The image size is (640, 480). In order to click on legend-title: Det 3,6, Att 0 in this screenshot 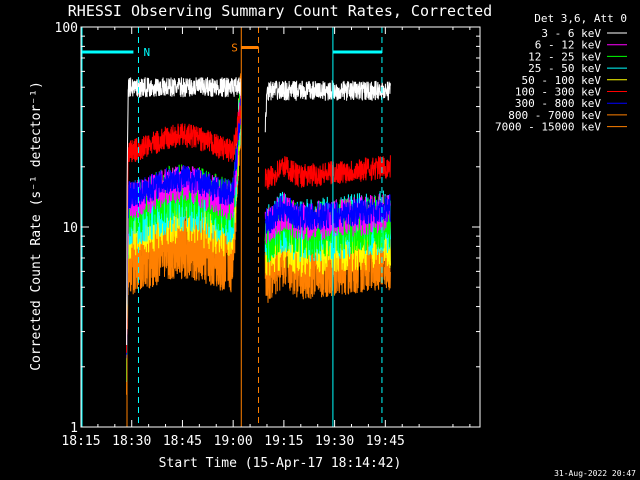, I will do `click(580, 18)`.